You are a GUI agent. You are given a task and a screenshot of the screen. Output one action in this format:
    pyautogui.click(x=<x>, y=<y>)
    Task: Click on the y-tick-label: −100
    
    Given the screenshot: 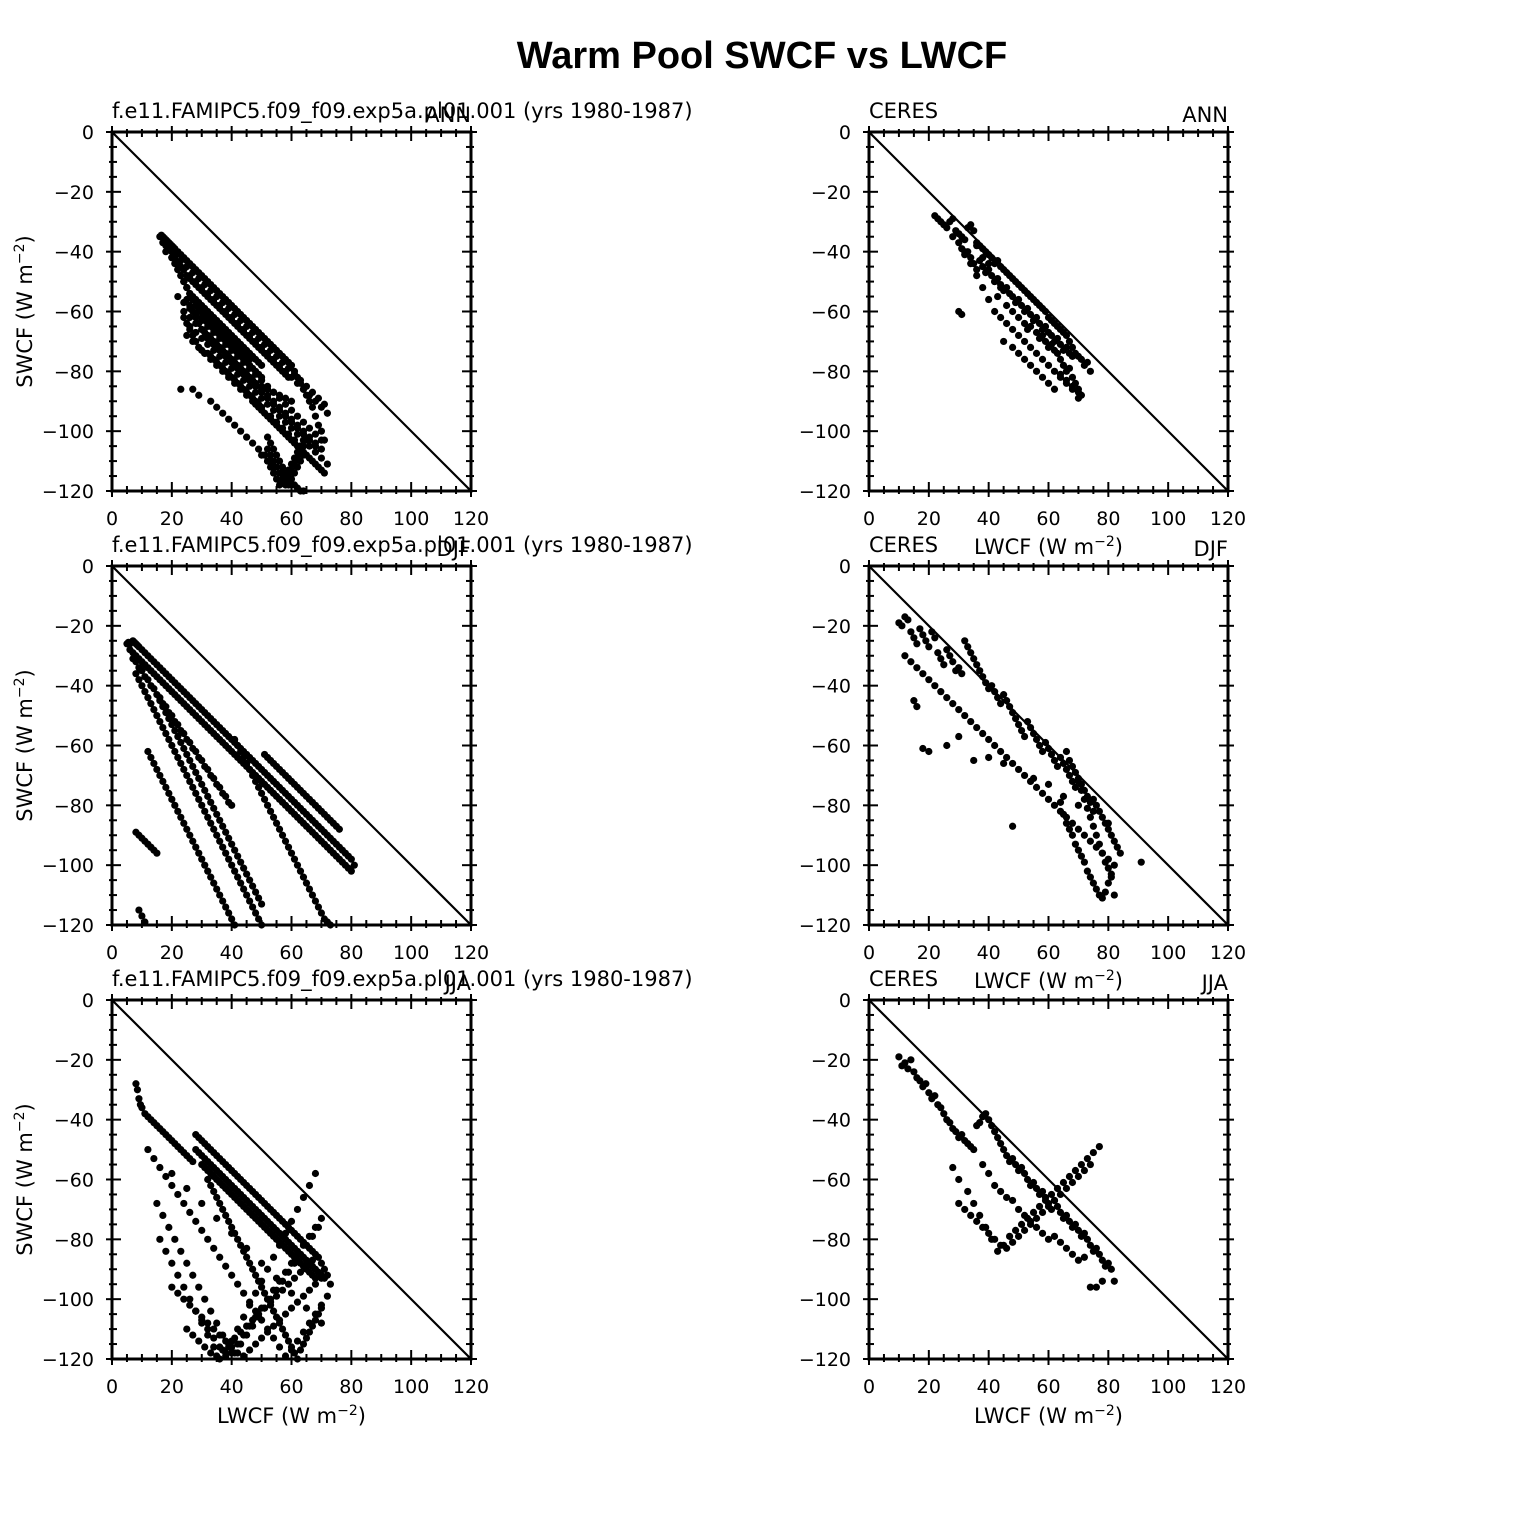 What is the action you would take?
    pyautogui.click(x=825, y=866)
    